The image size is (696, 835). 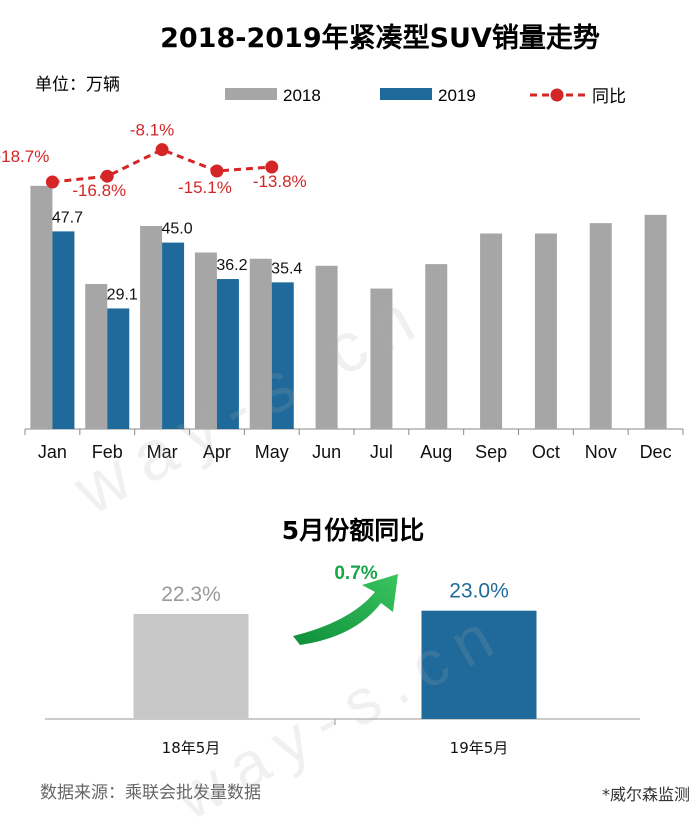 I want to click on bar-2018-jan, so click(x=41, y=307).